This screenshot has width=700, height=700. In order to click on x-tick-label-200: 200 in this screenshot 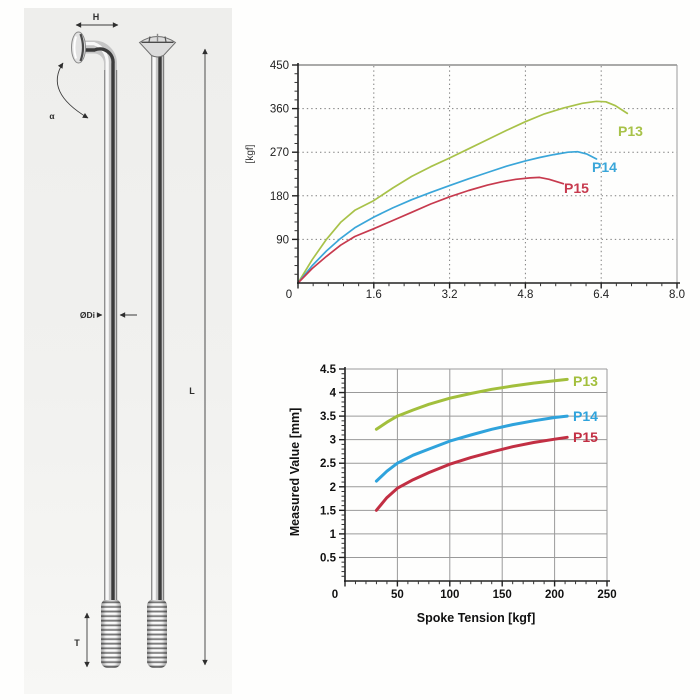, I will do `click(554, 595)`.